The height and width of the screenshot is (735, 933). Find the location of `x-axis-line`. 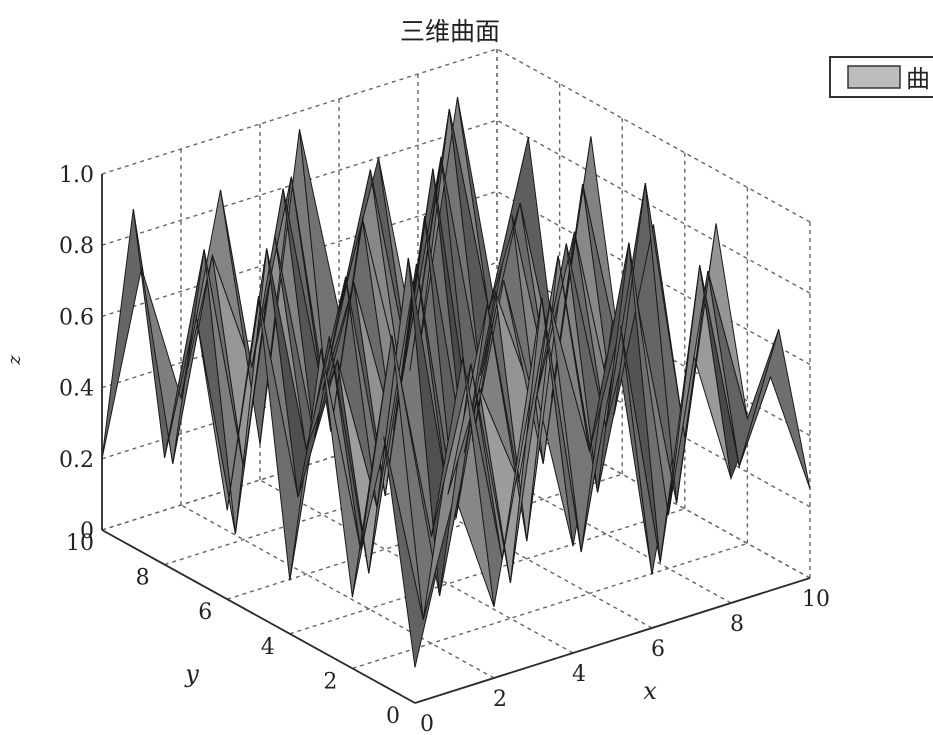

x-axis-line is located at coordinates (612, 640).